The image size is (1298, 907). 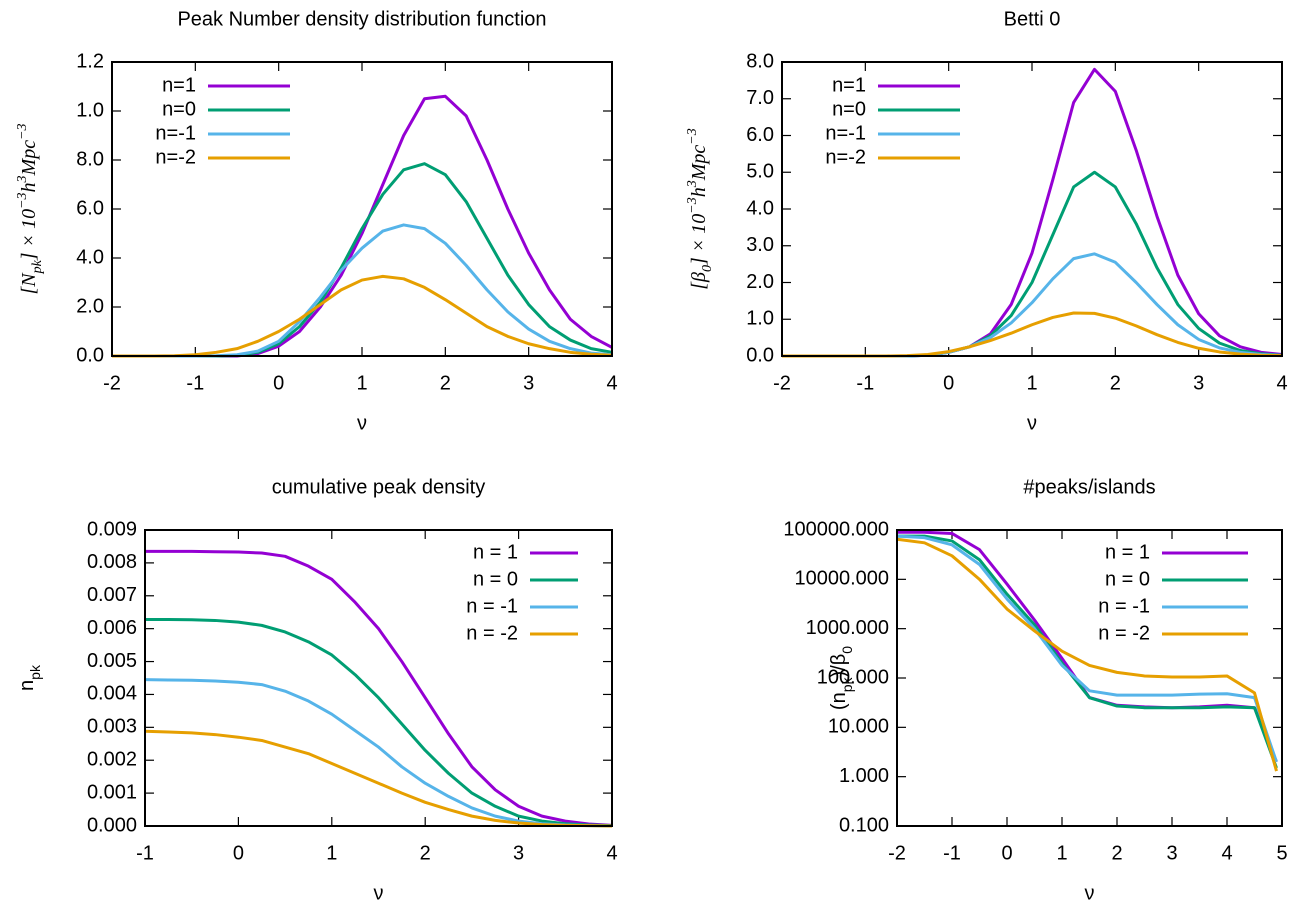 What do you see at coordinates (836, 529) in the screenshot?
I see `y-tick-label: 100000.000` at bounding box center [836, 529].